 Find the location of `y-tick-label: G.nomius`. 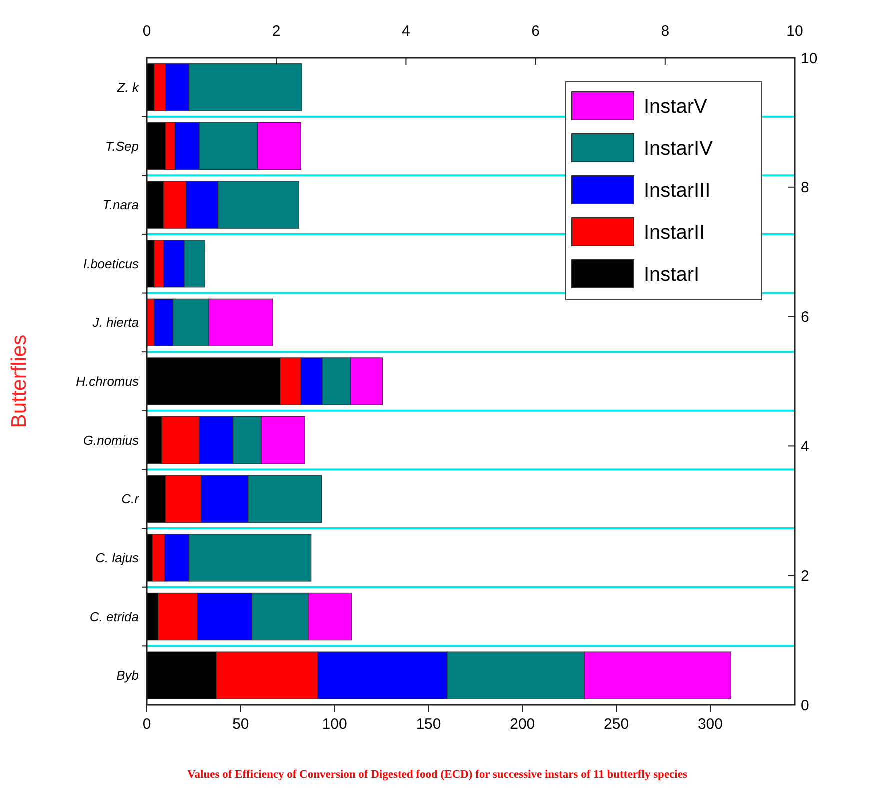

y-tick-label: G.nomius is located at coordinates (111, 440).